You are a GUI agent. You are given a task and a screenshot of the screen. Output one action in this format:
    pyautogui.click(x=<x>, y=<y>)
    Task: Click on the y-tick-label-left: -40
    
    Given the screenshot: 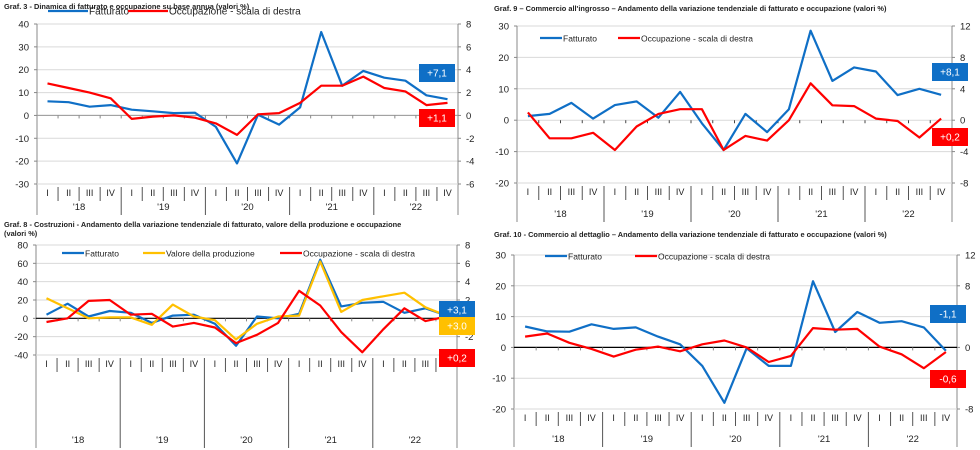 What is the action you would take?
    pyautogui.click(x=21, y=356)
    